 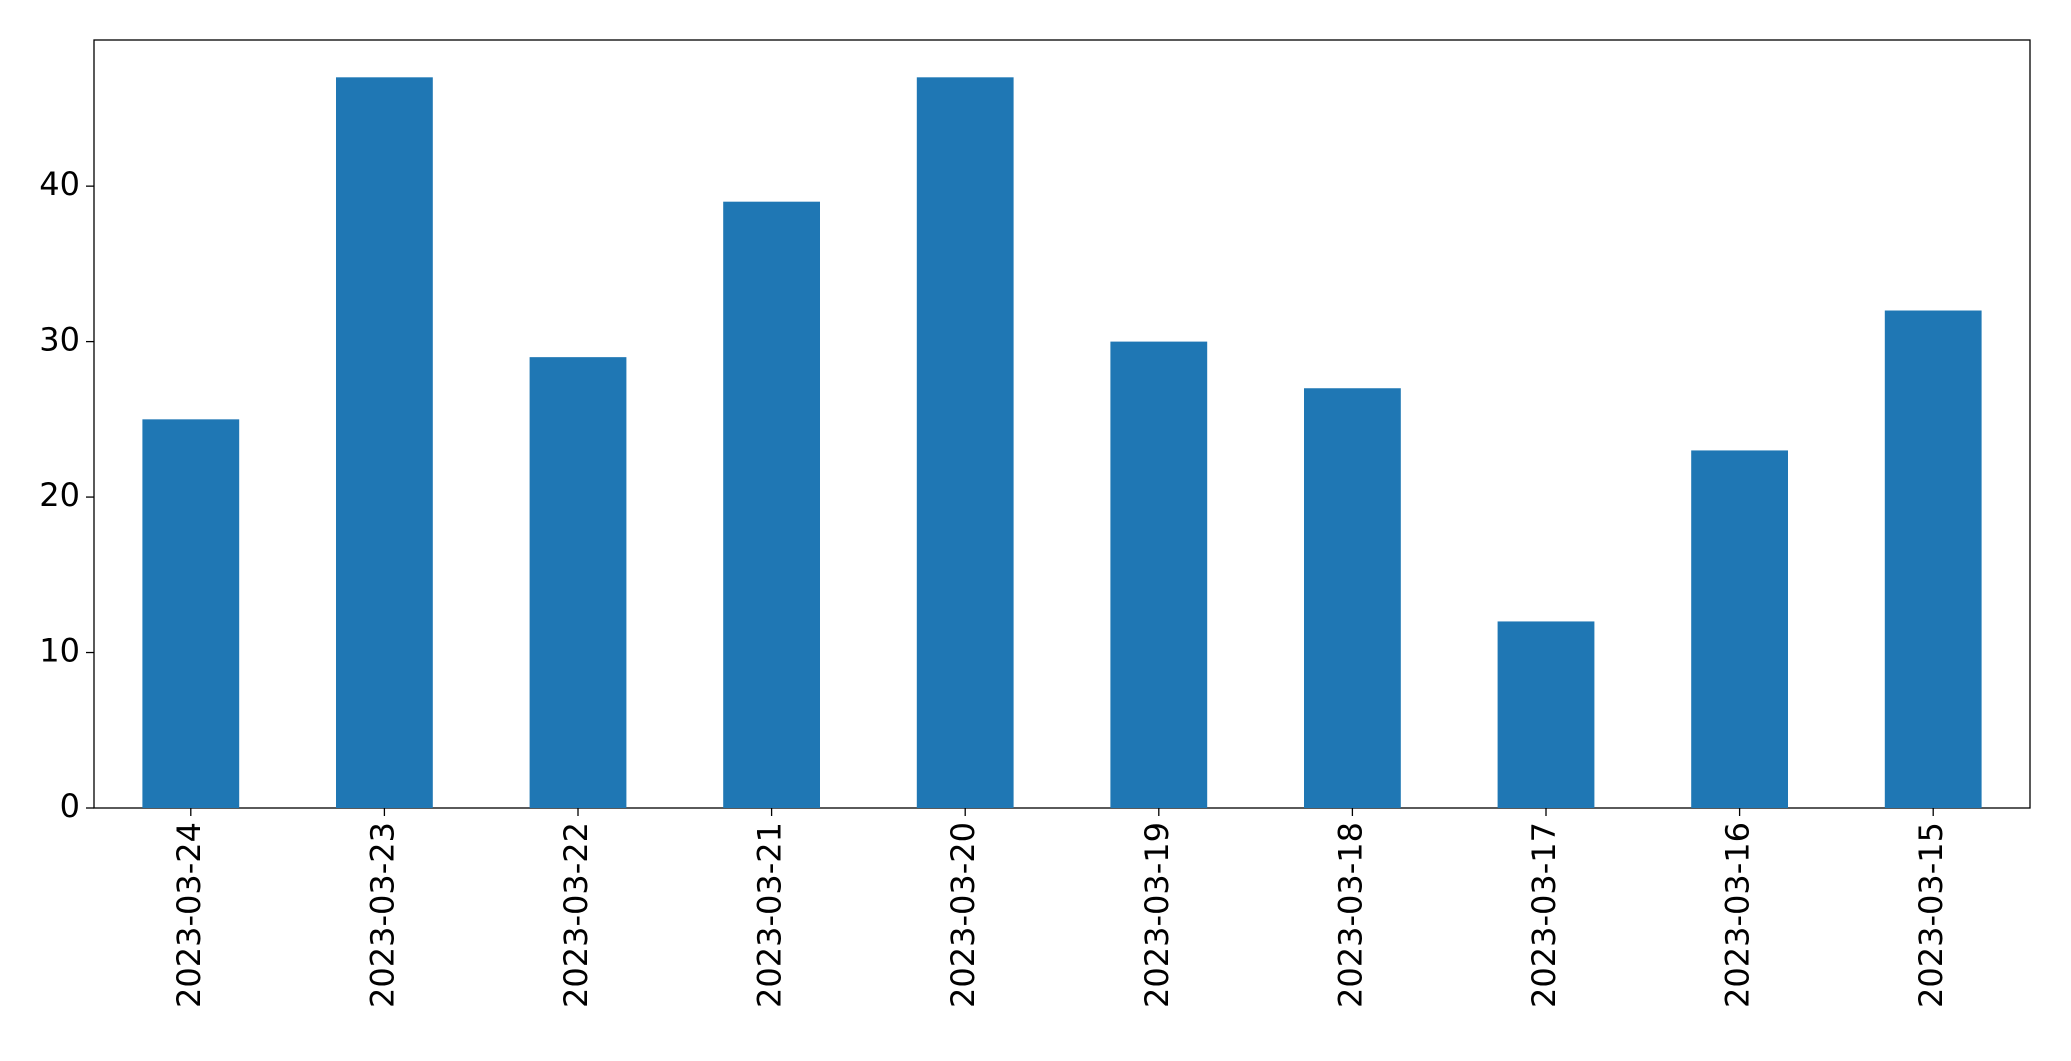 I want to click on x-tick-label: 2023-03-21, so click(x=770, y=915).